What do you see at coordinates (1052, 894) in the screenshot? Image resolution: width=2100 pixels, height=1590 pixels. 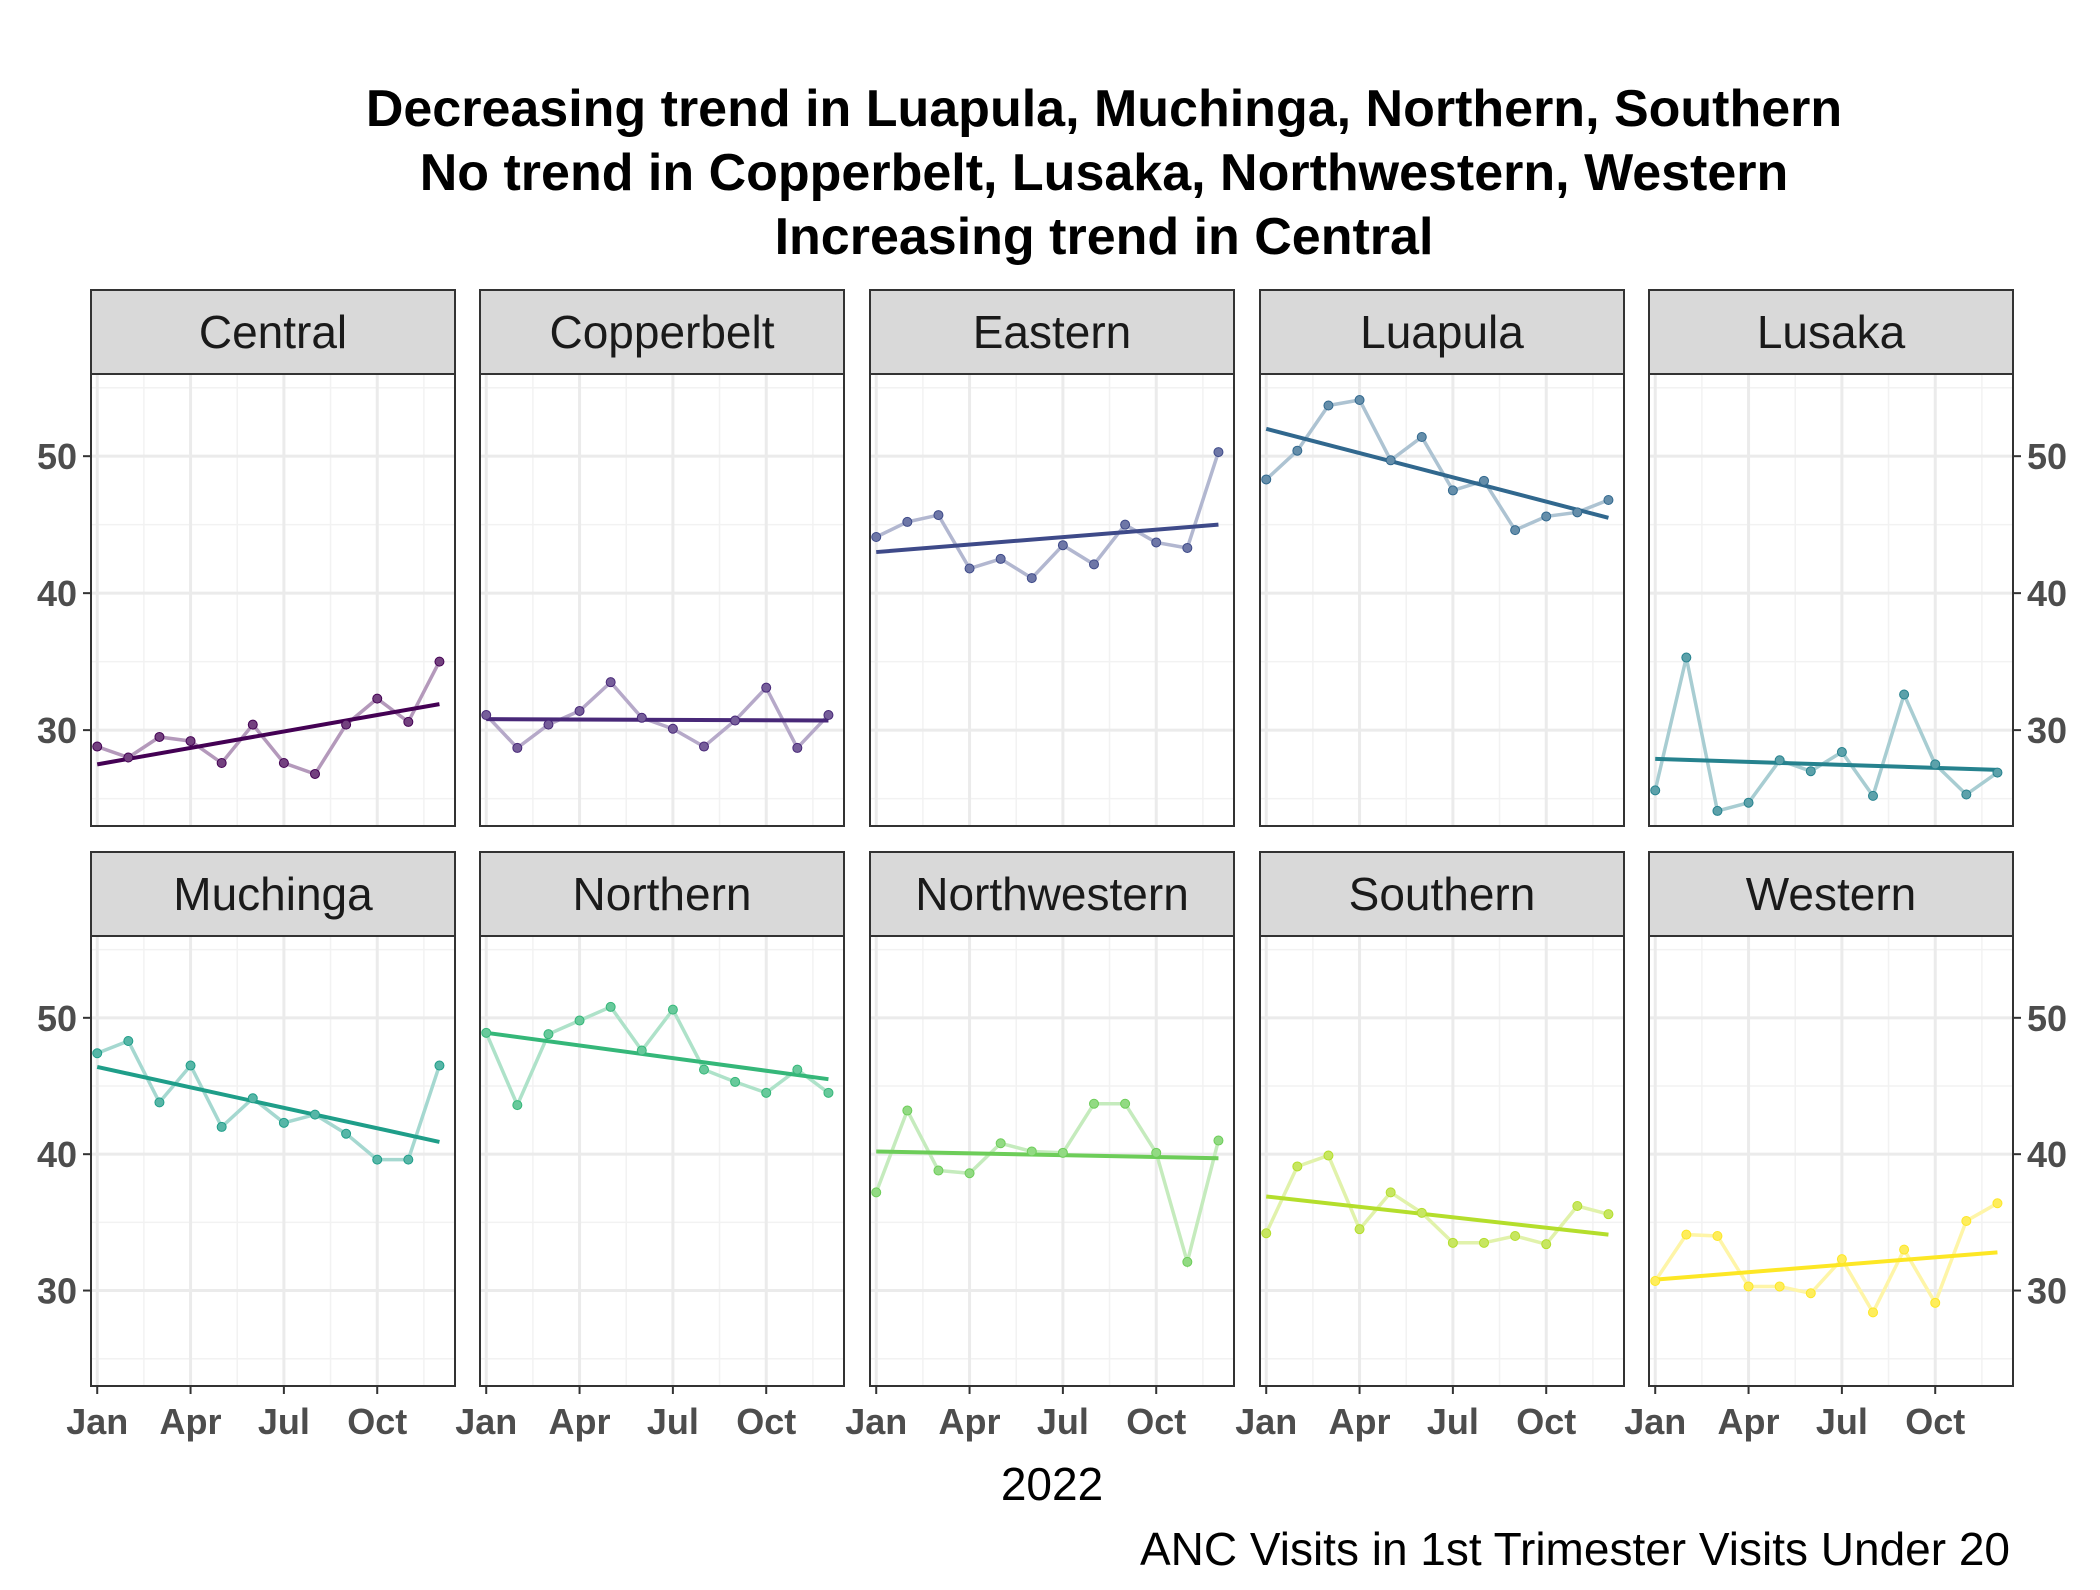 I see `strip-label: Northwestern` at bounding box center [1052, 894].